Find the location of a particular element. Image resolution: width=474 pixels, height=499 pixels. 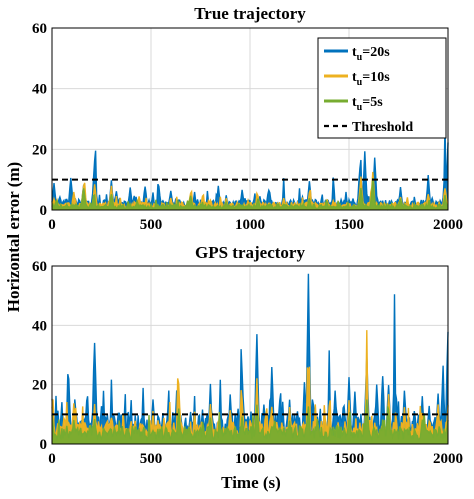

legend-label-threshold: Threshold is located at coordinates (382, 127).